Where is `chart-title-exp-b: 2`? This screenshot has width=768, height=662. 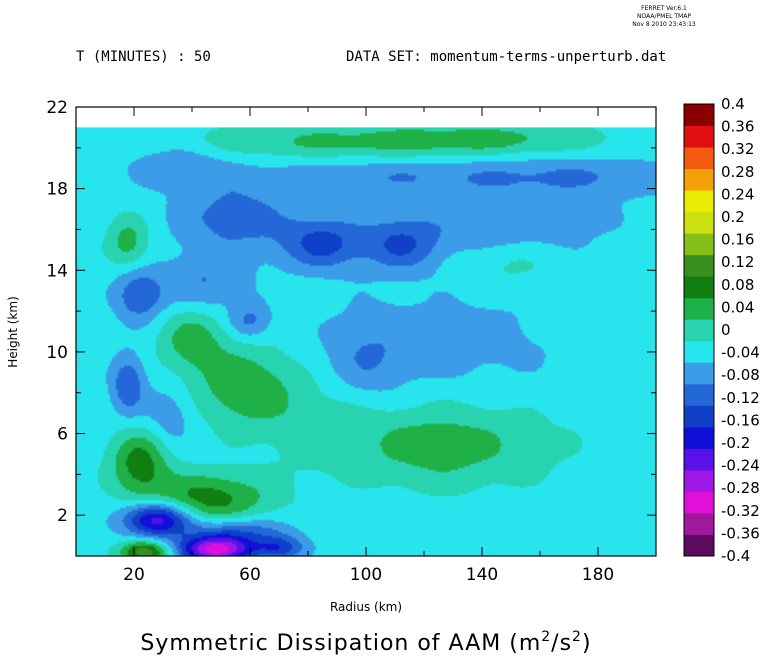 chart-title-exp-b: 2 is located at coordinates (577, 637).